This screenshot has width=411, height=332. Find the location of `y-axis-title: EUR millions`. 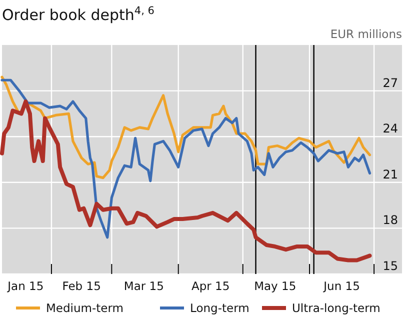

y-axis-title: EUR millions is located at coordinates (366, 34).